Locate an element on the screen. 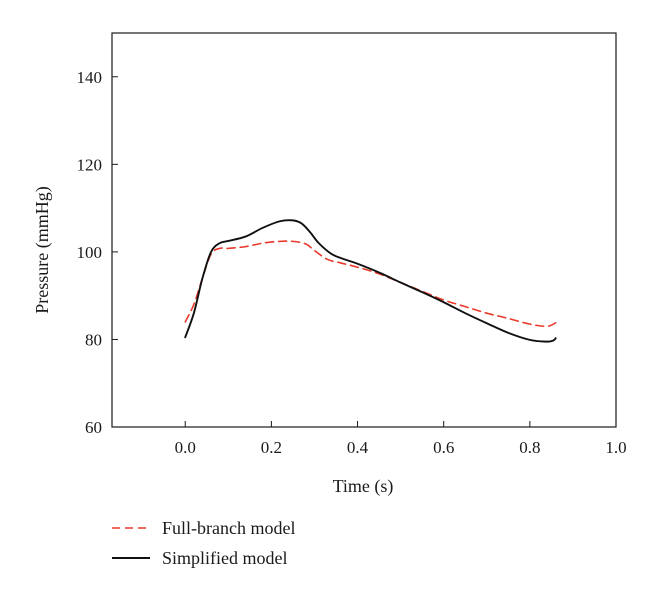 Image resolution: width=660 pixels, height=602 pixels. series-layer is located at coordinates (370, 281).